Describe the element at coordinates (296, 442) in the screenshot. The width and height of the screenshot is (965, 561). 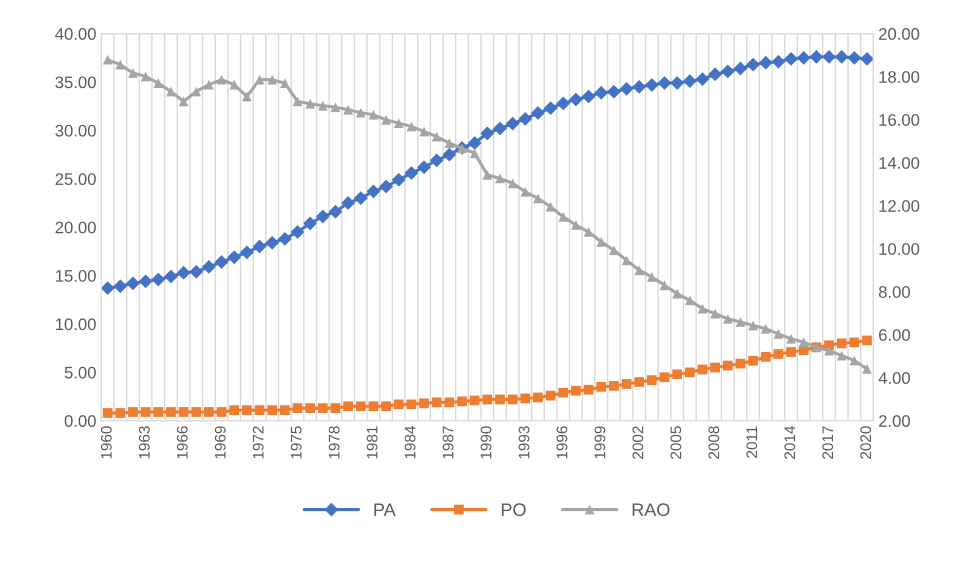
I see `x-tick-label: 1975` at that location.